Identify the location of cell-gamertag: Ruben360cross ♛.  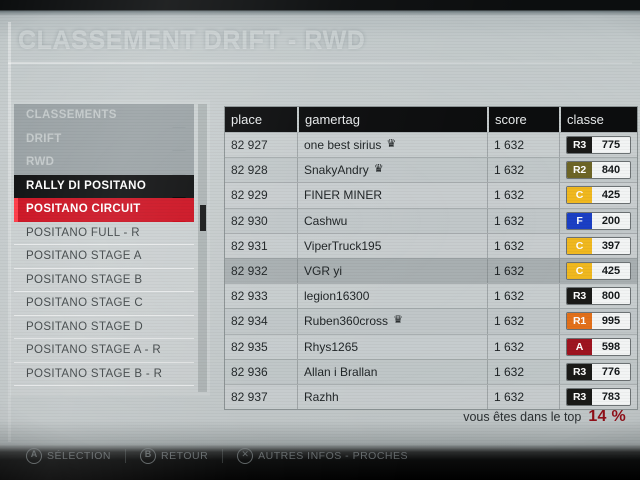
(392, 321).